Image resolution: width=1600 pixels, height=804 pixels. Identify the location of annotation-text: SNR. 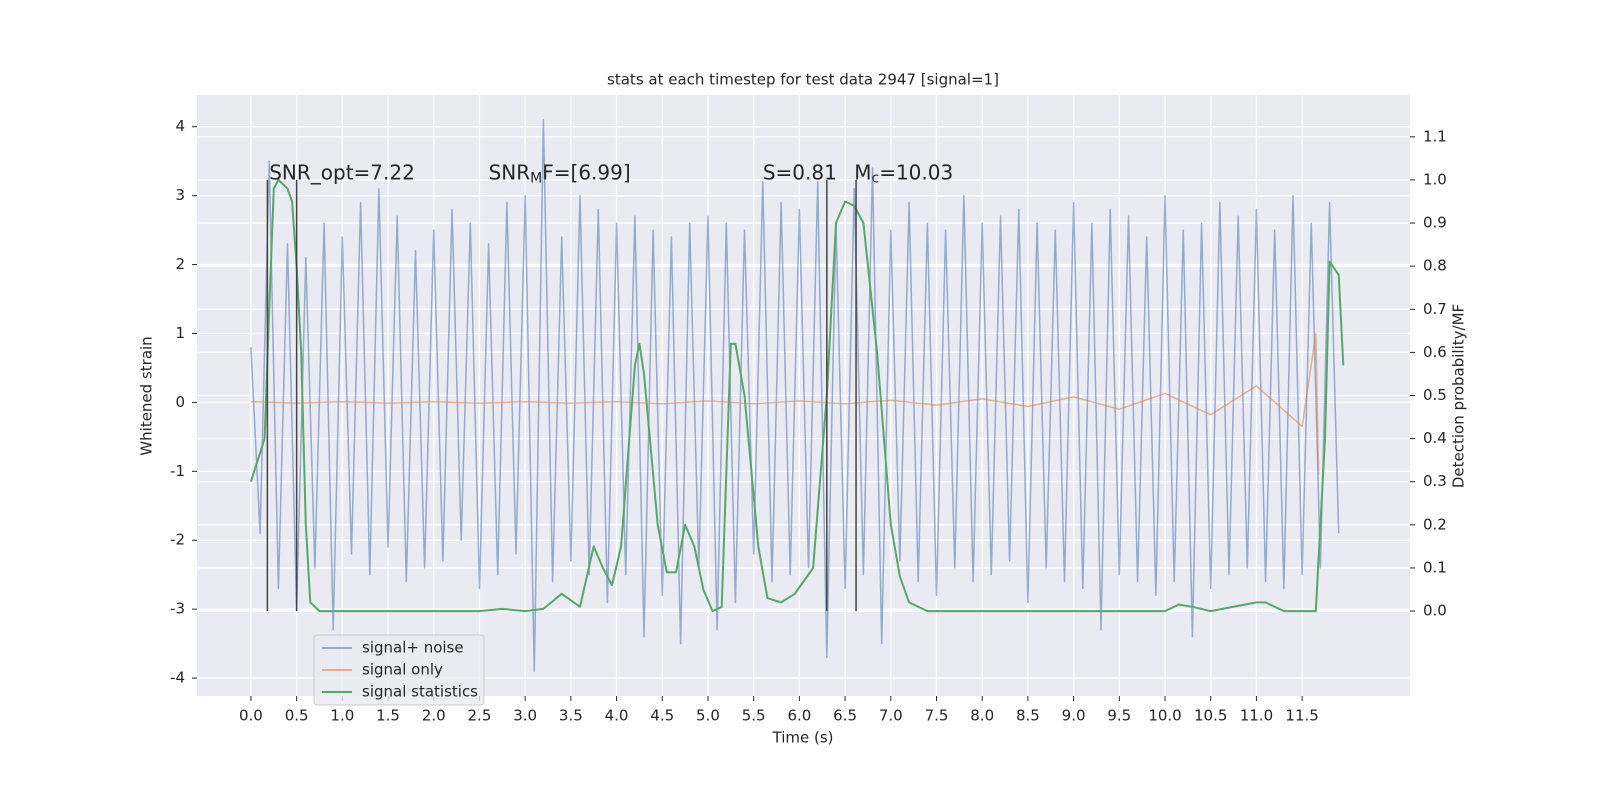
(510, 172).